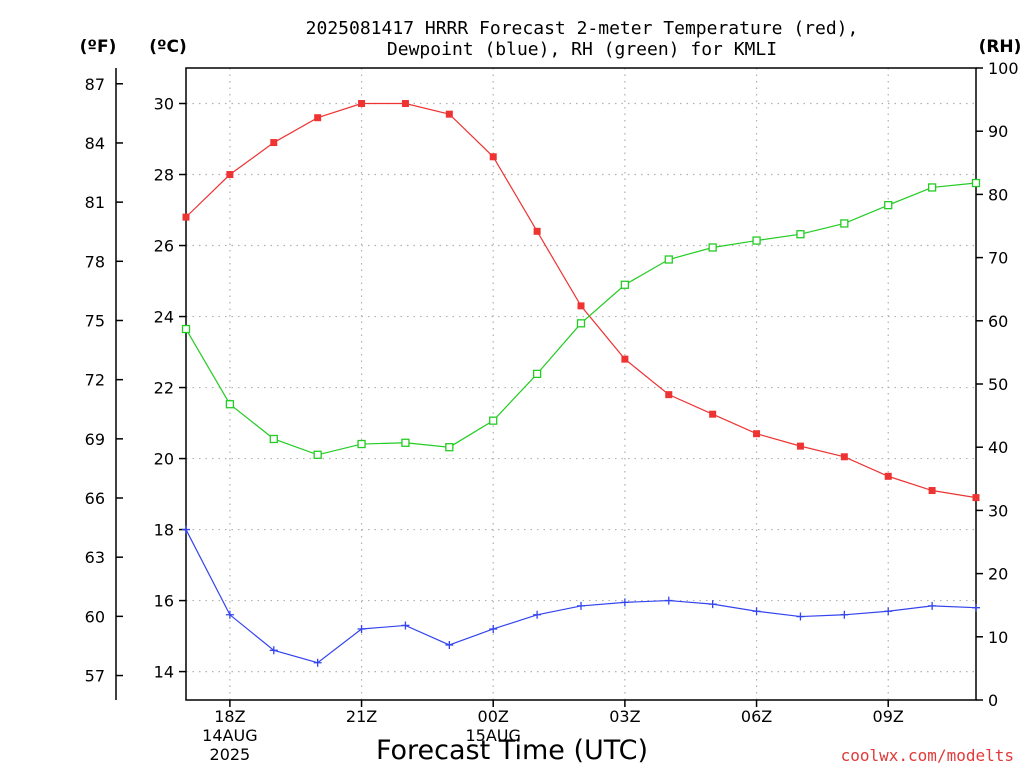 The width and height of the screenshot is (1024, 768). Describe the element at coordinates (95, 498) in the screenshot. I see `fahrenheit-tick-label: 66` at that location.